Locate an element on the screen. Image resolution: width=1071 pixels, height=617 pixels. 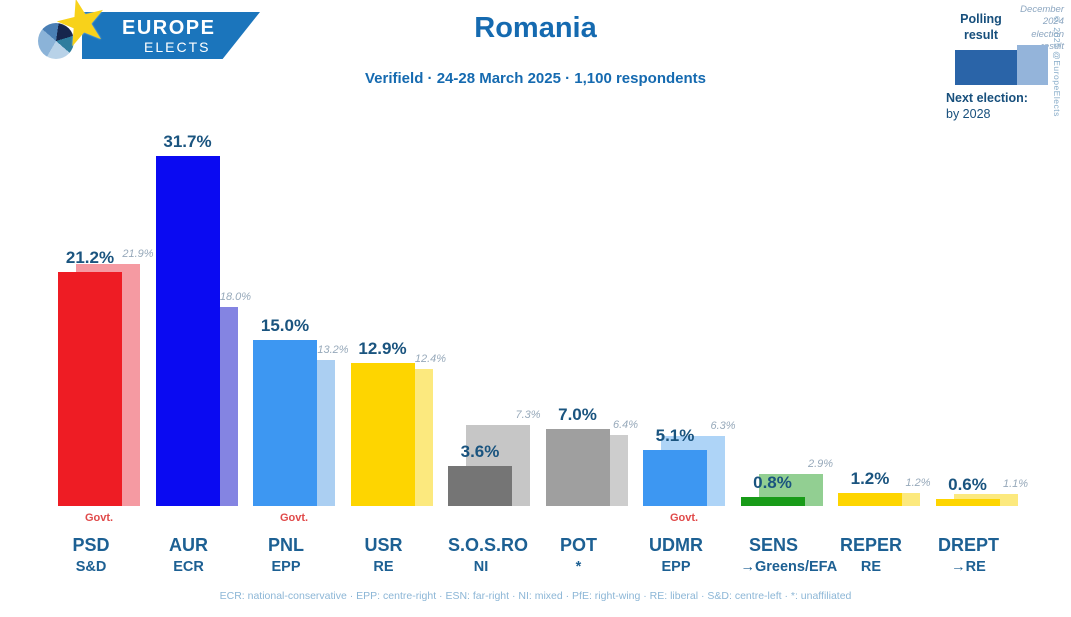
chart-column: 15.0% 13.2% Govt. PNL EPP is located at coordinates (302, 364).